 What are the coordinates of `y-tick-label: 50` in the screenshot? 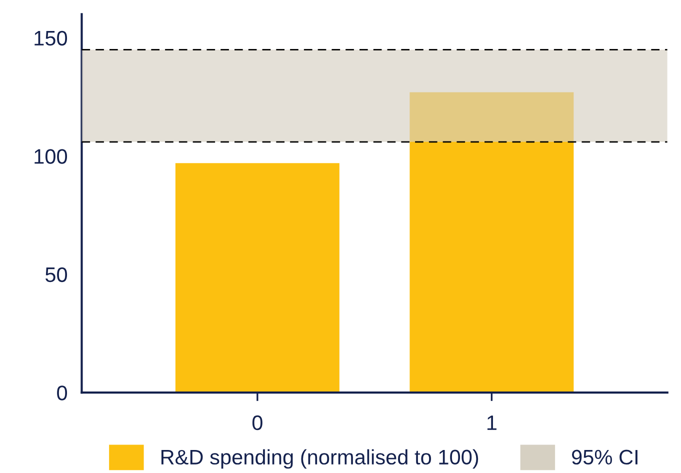 It's located at (56, 274).